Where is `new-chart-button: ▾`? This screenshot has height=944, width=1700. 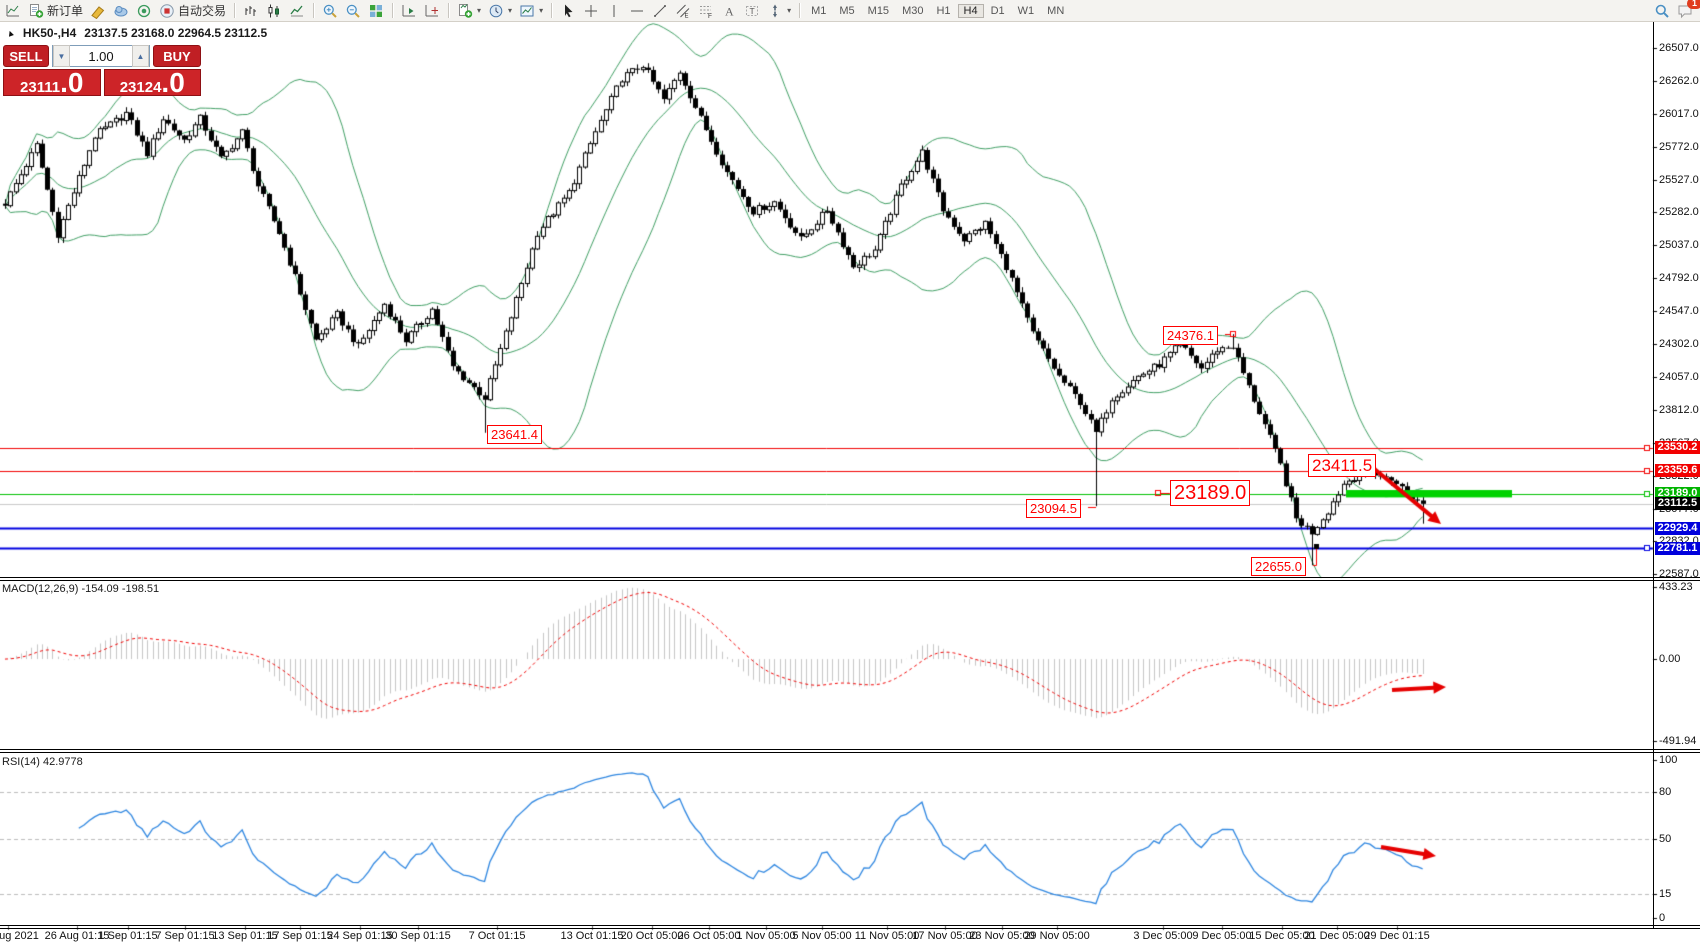 new-chart-button: ▾ is located at coordinates (469, 10).